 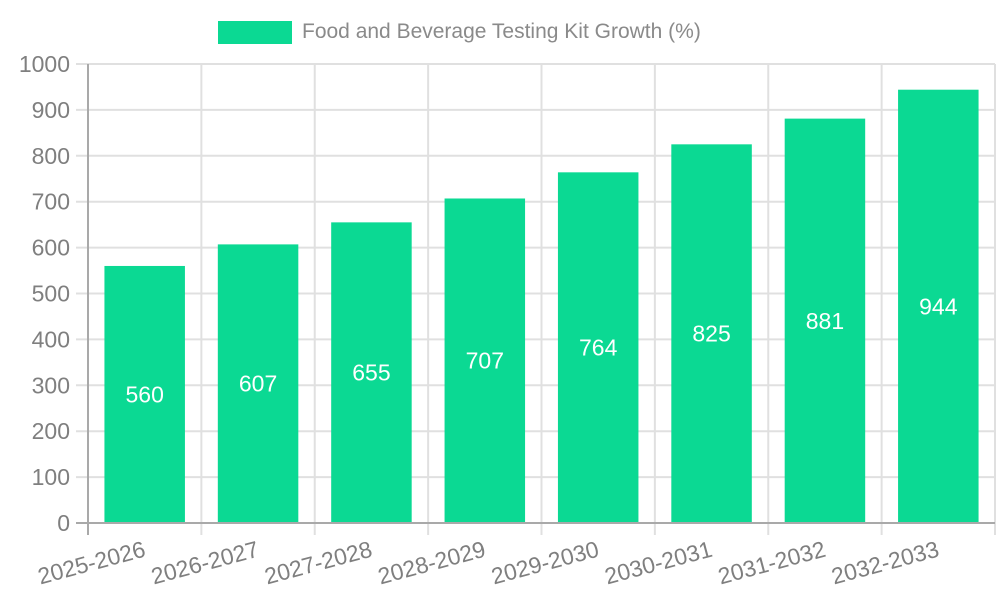 I want to click on x-tick-label: 2032-2033, so click(x=885, y=563).